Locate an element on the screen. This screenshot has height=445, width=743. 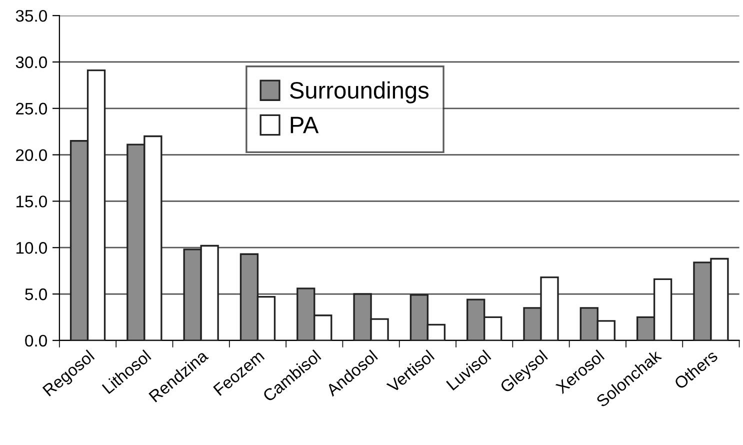
y-tick-label: 10.0 is located at coordinates (31, 248).